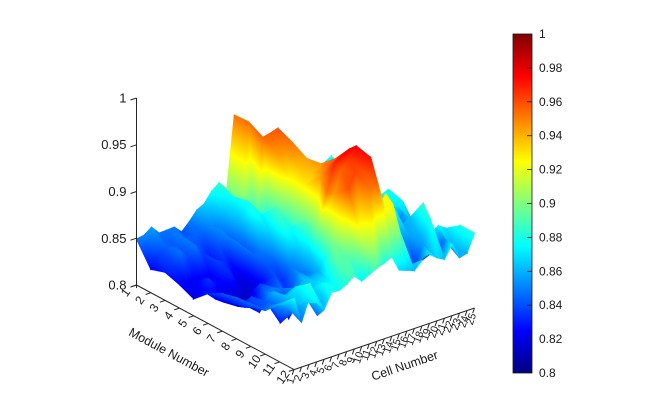 The width and height of the screenshot is (650, 420). I want to click on svg-text: 0.88, so click(551, 237).